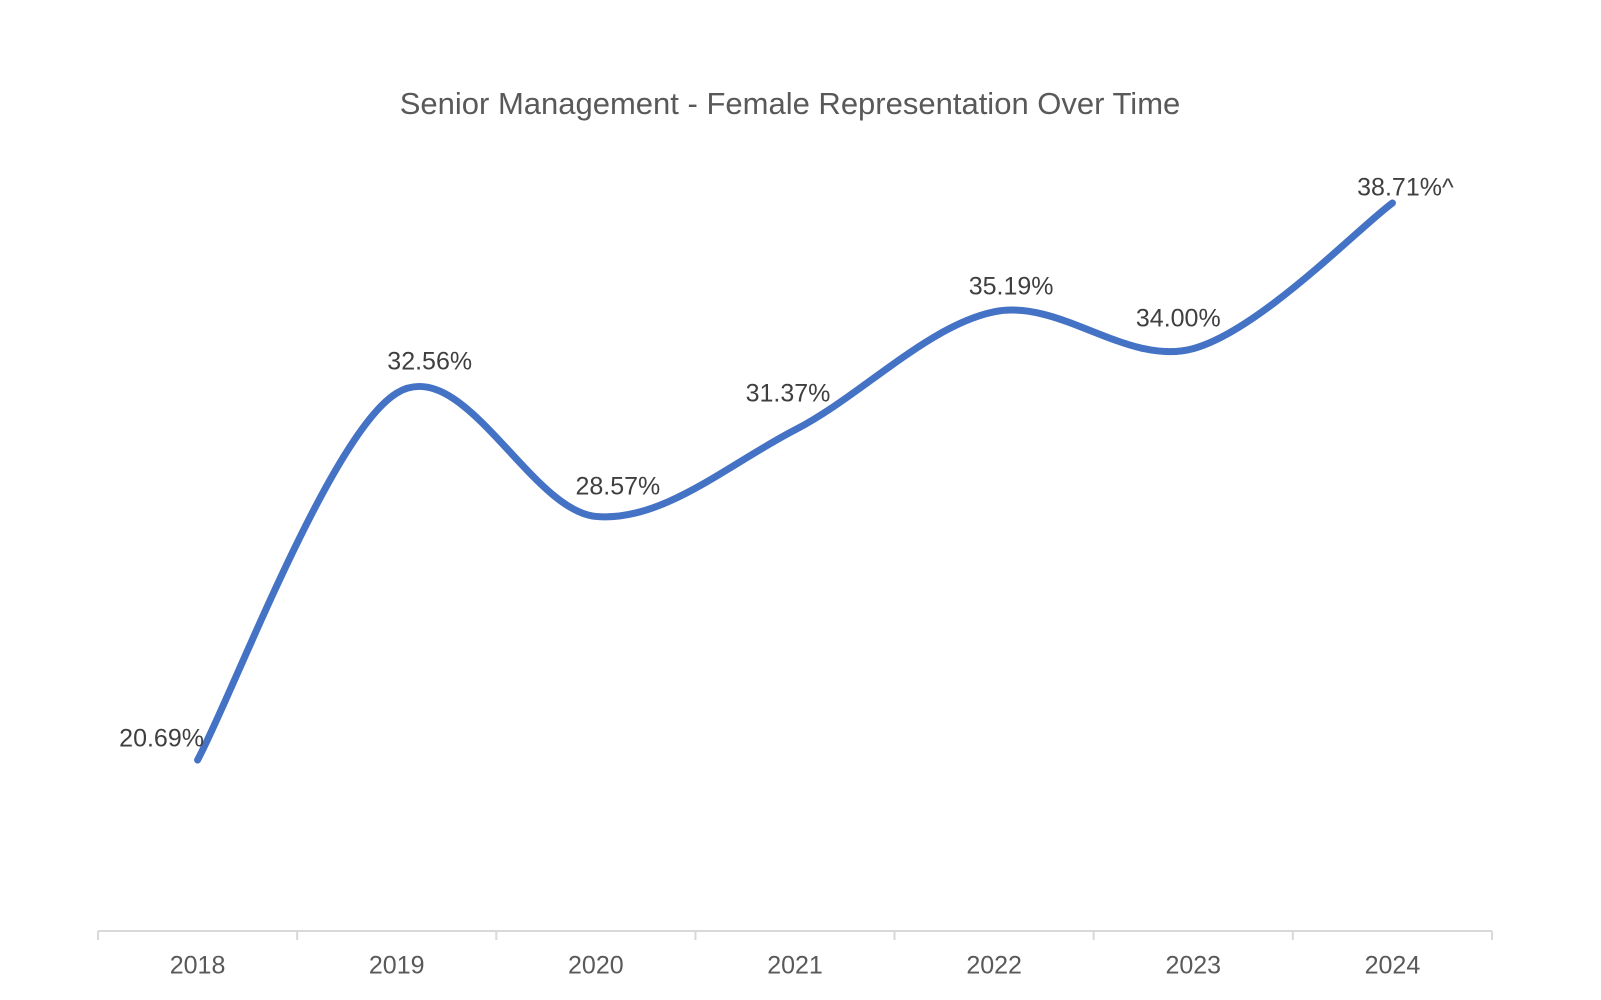 The width and height of the screenshot is (1601, 1000). Describe the element at coordinates (1193, 965) in the screenshot. I see `x-axis-label: 2023` at that location.